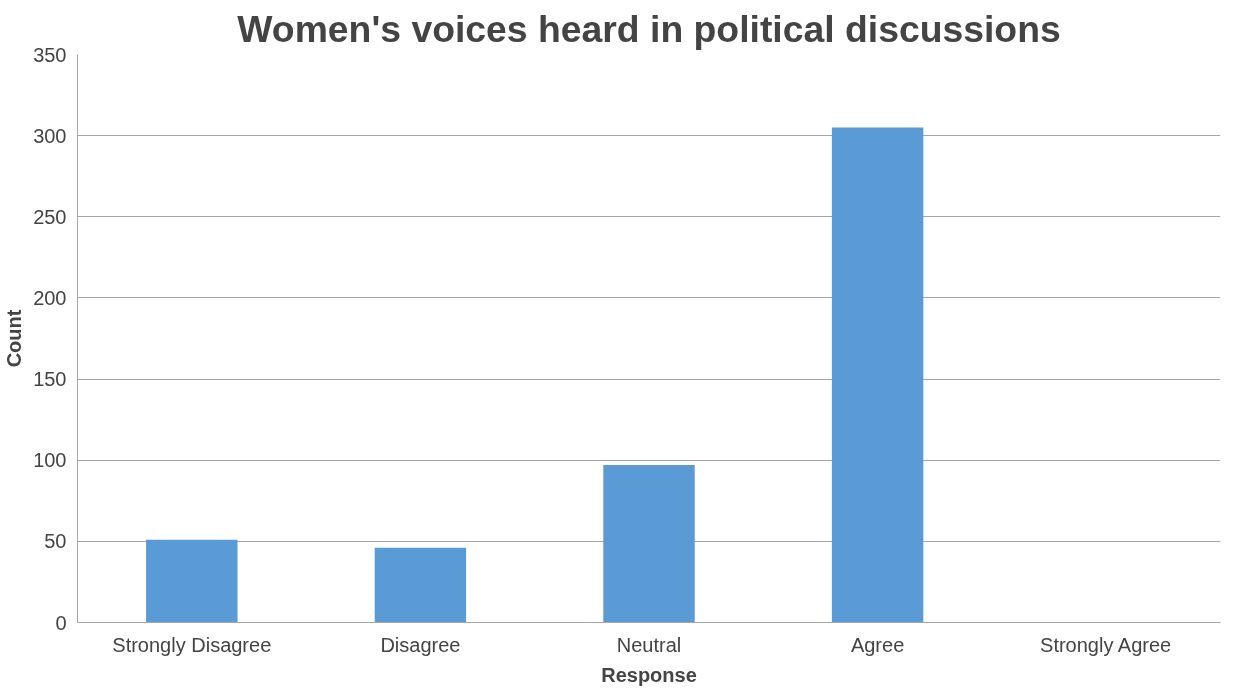 This screenshot has height=691, width=1254. Describe the element at coordinates (55, 541) in the screenshot. I see `y-tick-label: 50` at that location.